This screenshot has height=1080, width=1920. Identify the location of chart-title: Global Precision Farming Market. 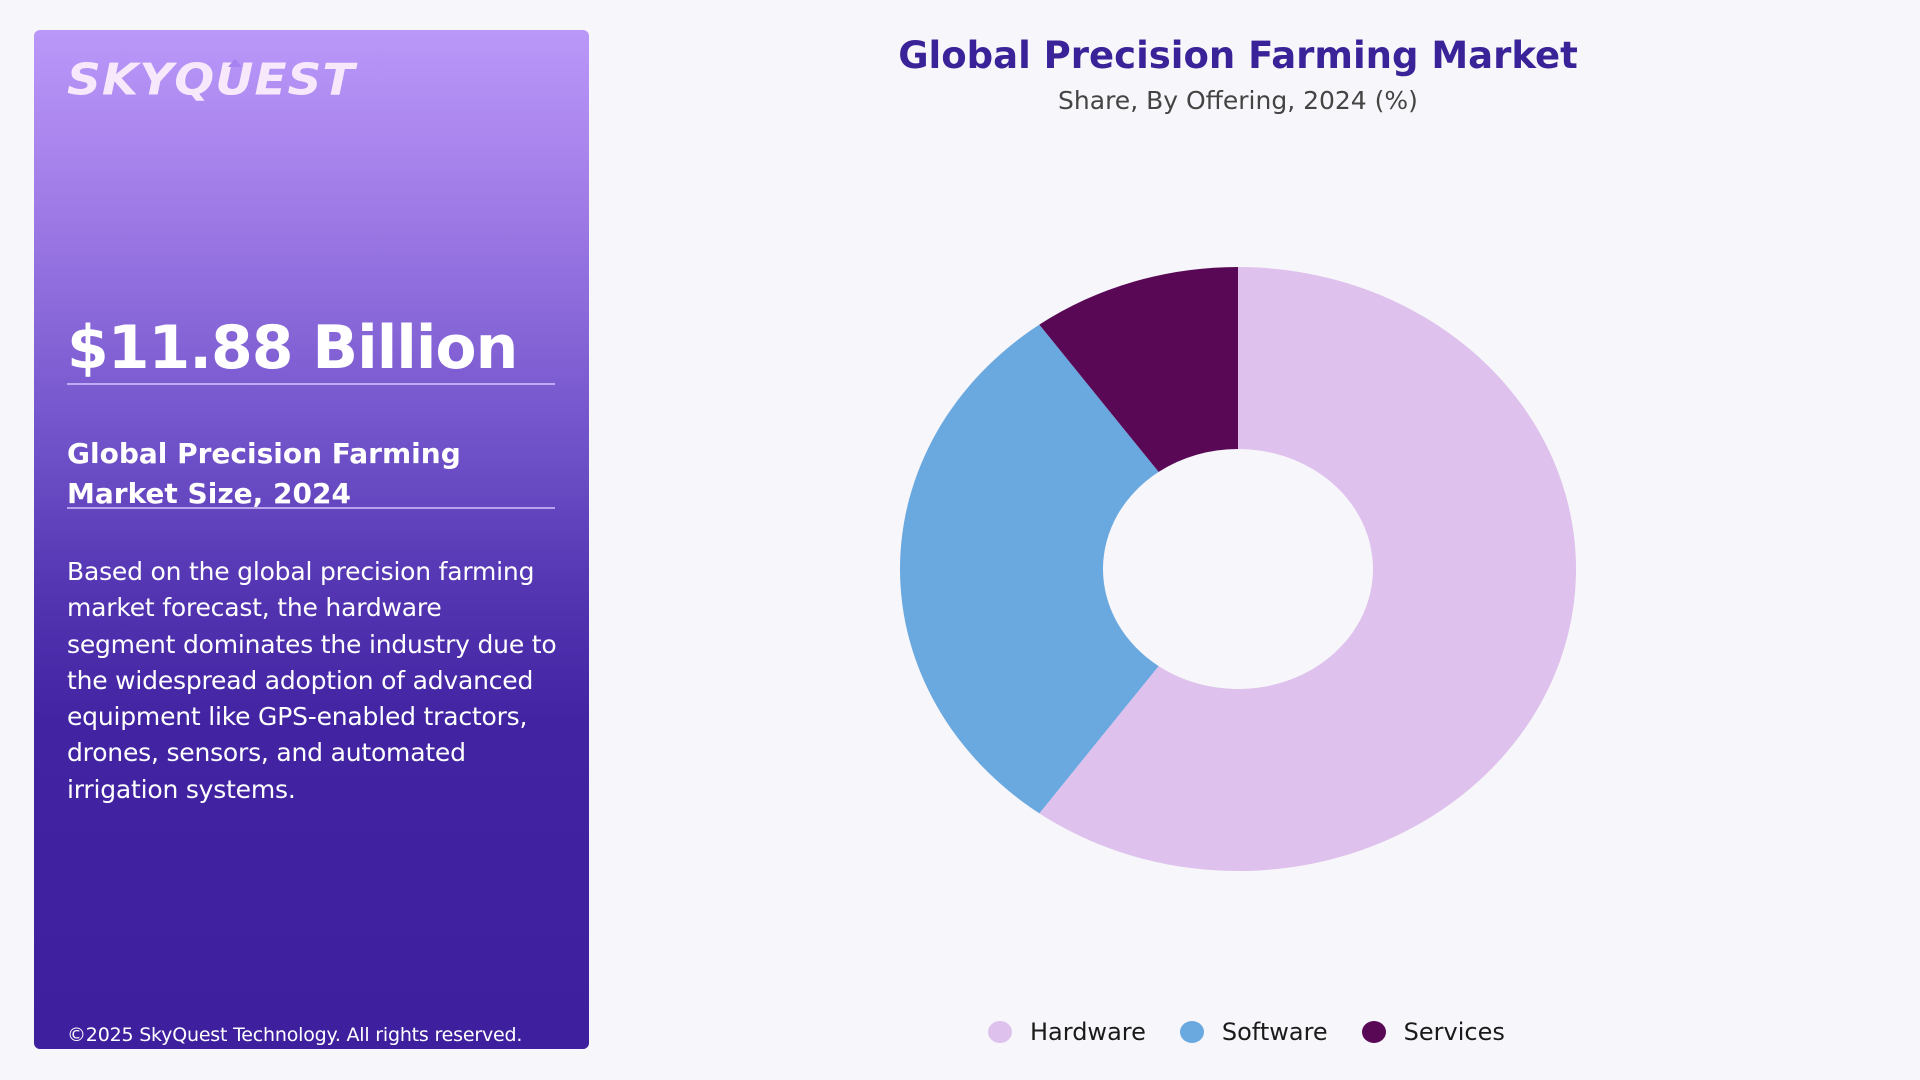
(1238, 55).